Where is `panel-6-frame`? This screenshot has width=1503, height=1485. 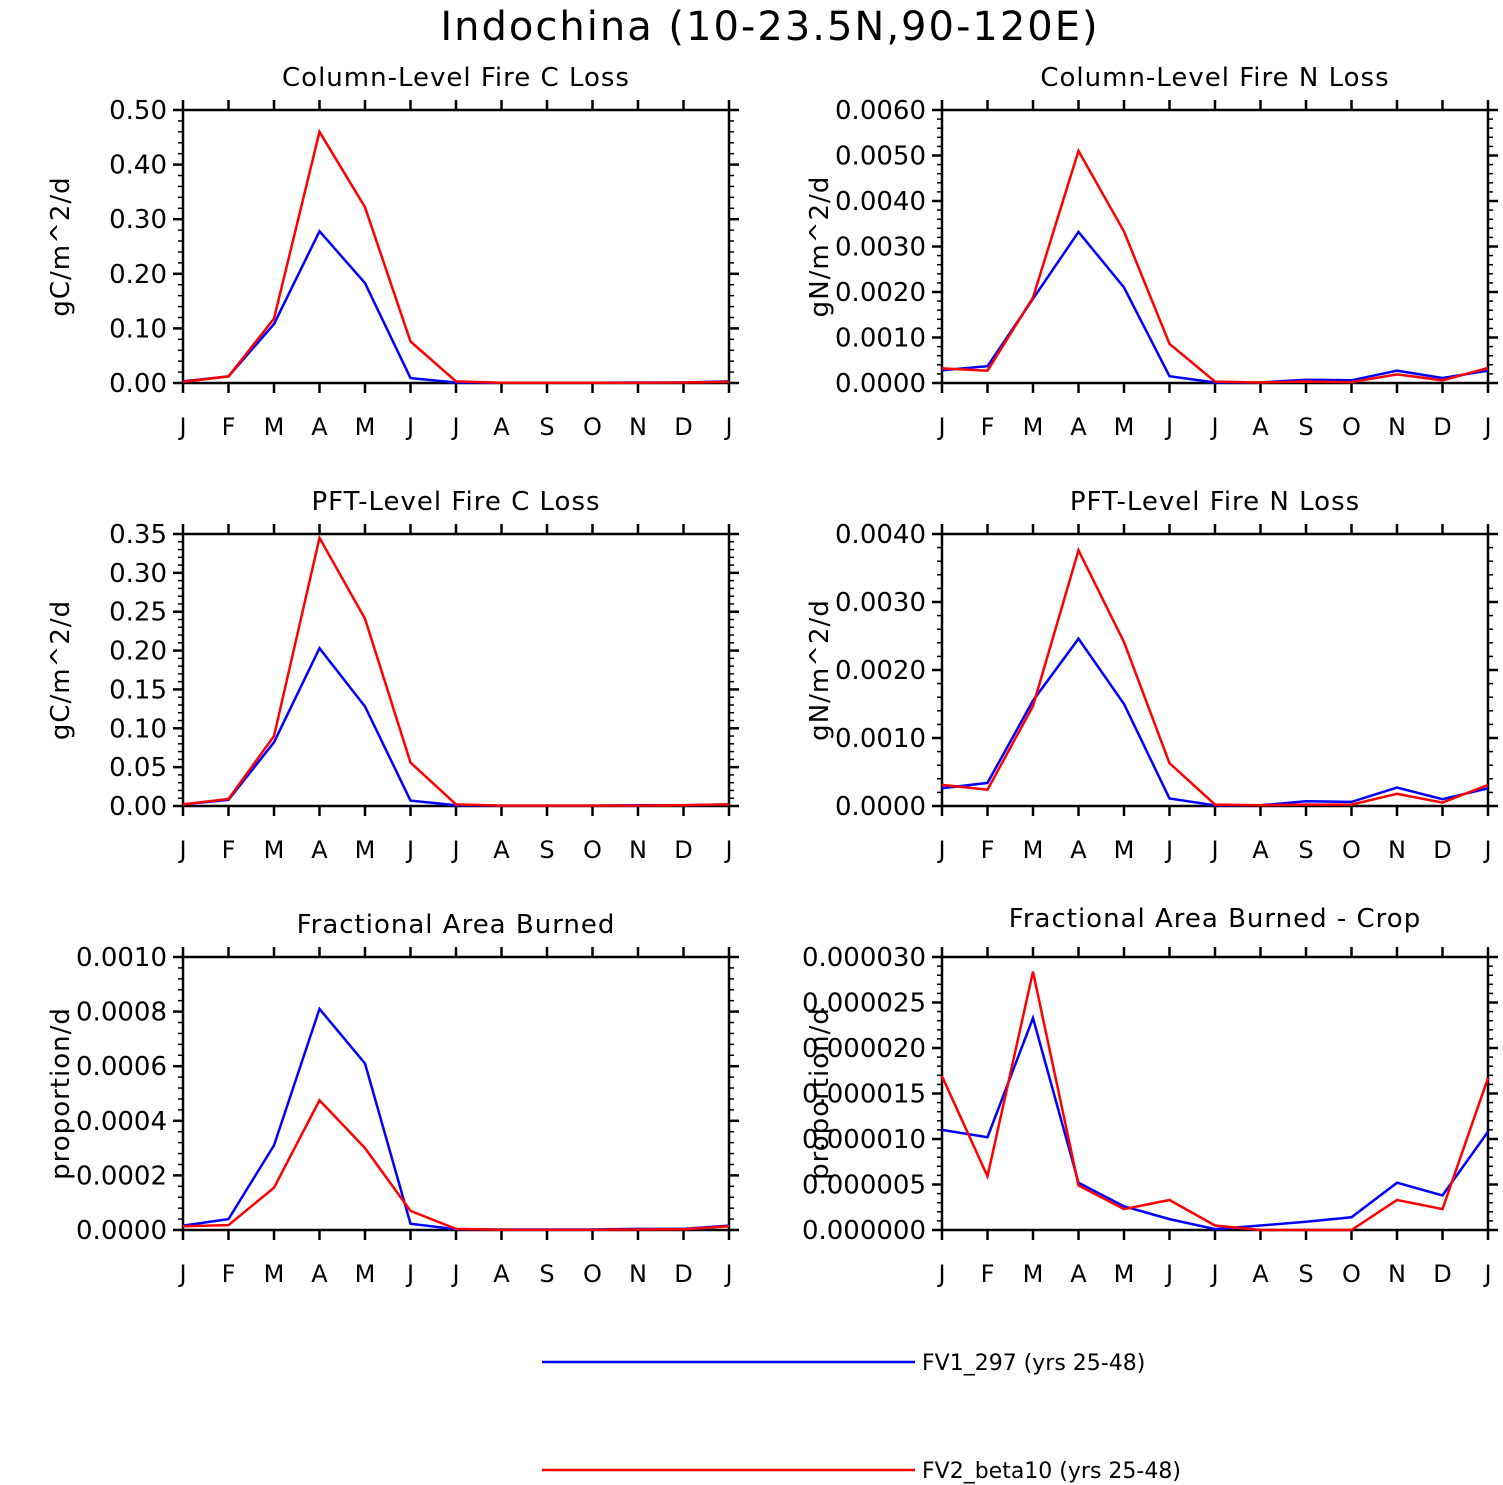
panel-6-frame is located at coordinates (1215, 1093).